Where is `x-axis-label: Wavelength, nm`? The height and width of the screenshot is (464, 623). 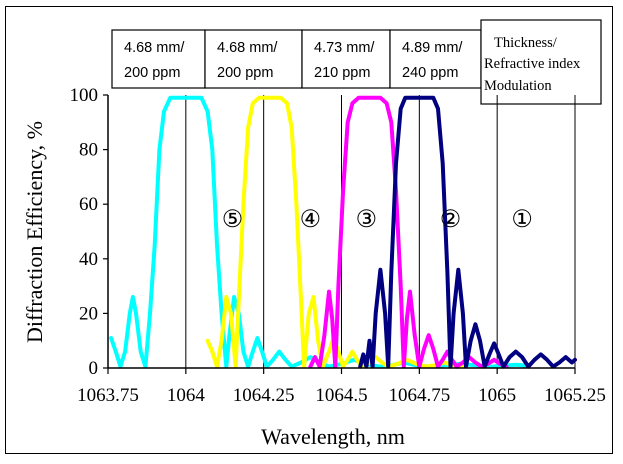
x-axis-label: Wavelength, nm is located at coordinates (333, 436).